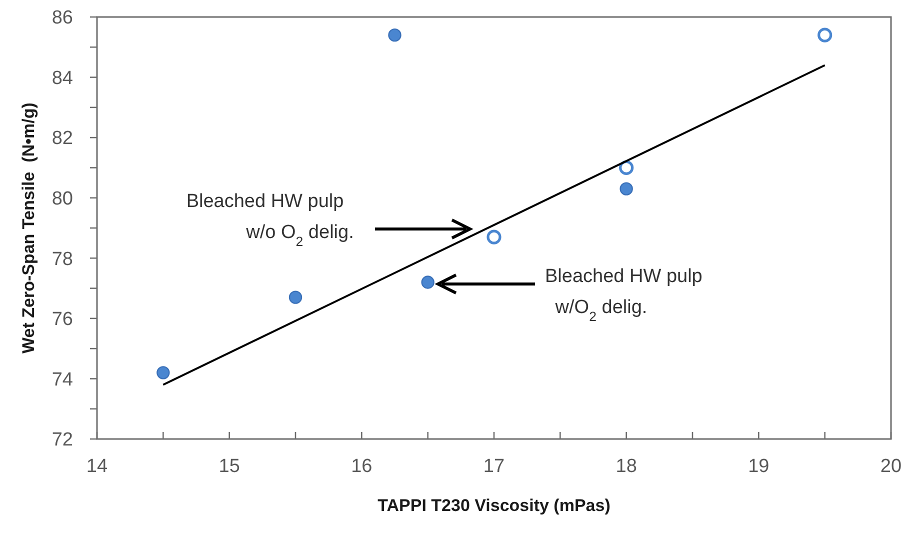 This screenshot has width=907, height=534. What do you see at coordinates (891, 466) in the screenshot?
I see `x-tick-label: 20` at bounding box center [891, 466].